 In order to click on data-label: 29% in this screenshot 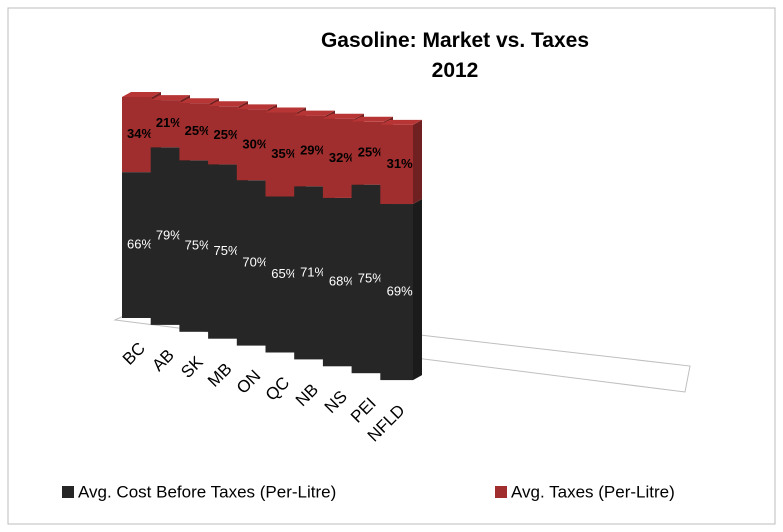, I will do `click(313, 149)`.